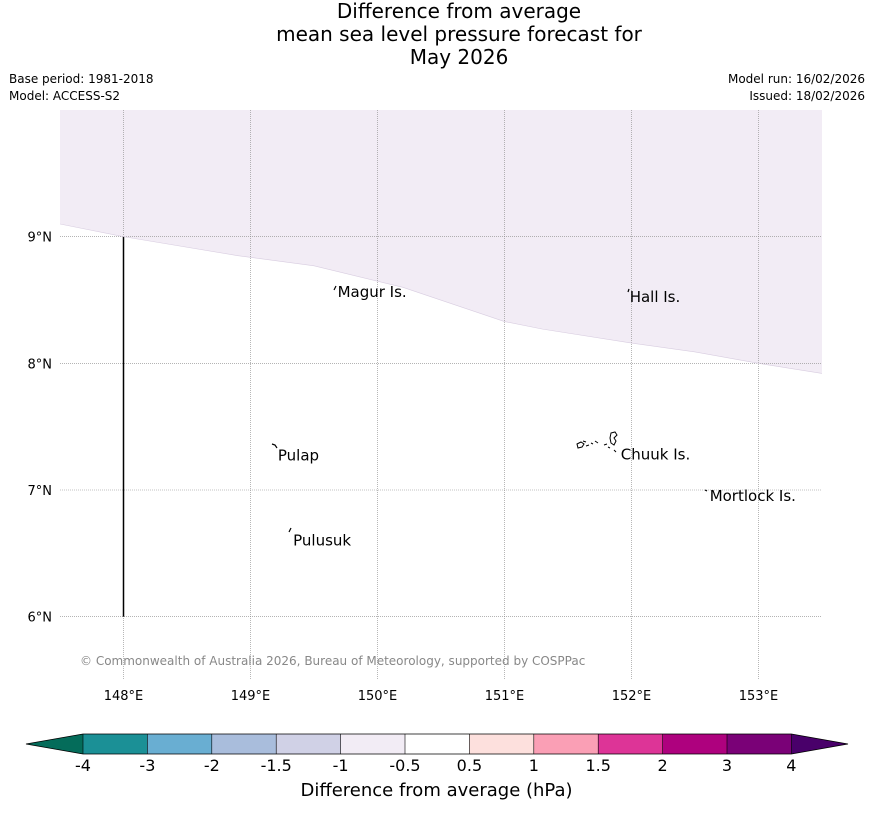 Image resolution: width=873 pixels, height=816 pixels. What do you see at coordinates (727, 765) in the screenshot?
I see `colorbar-tick-label: 3` at bounding box center [727, 765].